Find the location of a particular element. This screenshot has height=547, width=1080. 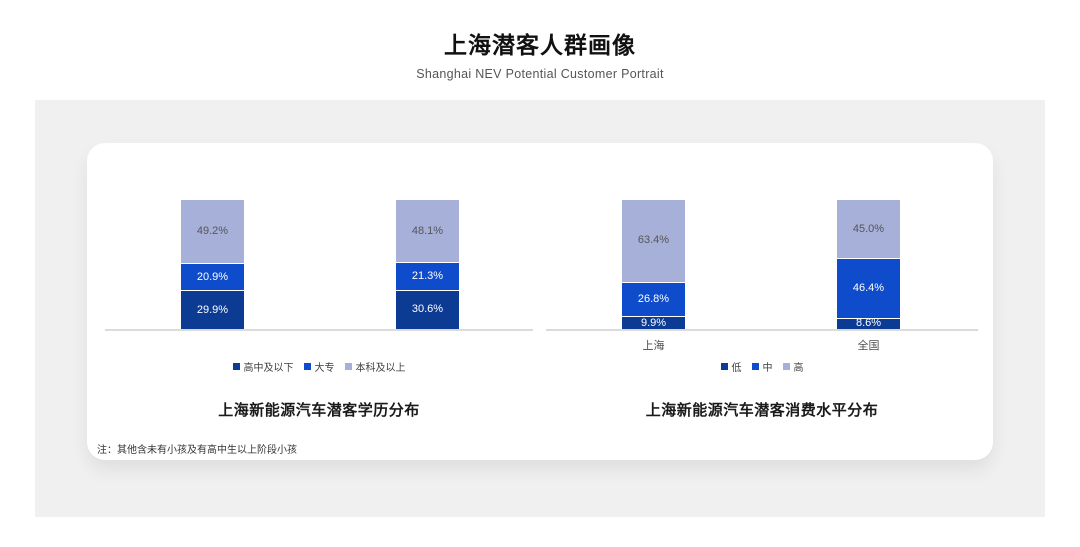

bar-segment: 30.6% is located at coordinates (427, 309).